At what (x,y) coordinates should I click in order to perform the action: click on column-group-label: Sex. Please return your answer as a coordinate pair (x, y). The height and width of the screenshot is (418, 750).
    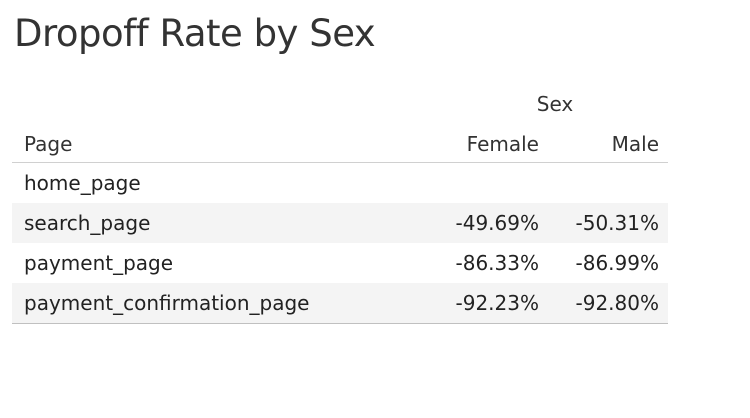
    Looking at the image, I should click on (555, 104).